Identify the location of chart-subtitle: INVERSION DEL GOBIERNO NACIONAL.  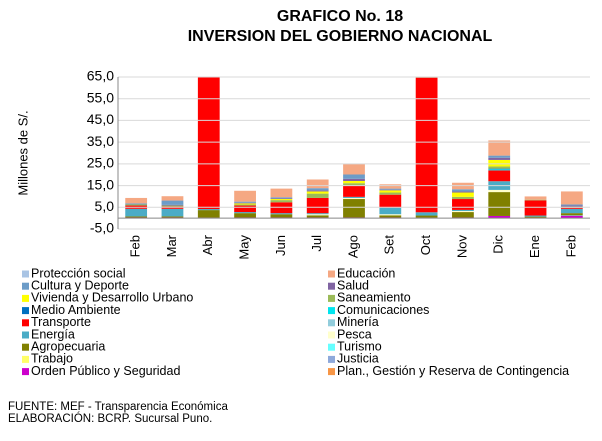
(340, 36).